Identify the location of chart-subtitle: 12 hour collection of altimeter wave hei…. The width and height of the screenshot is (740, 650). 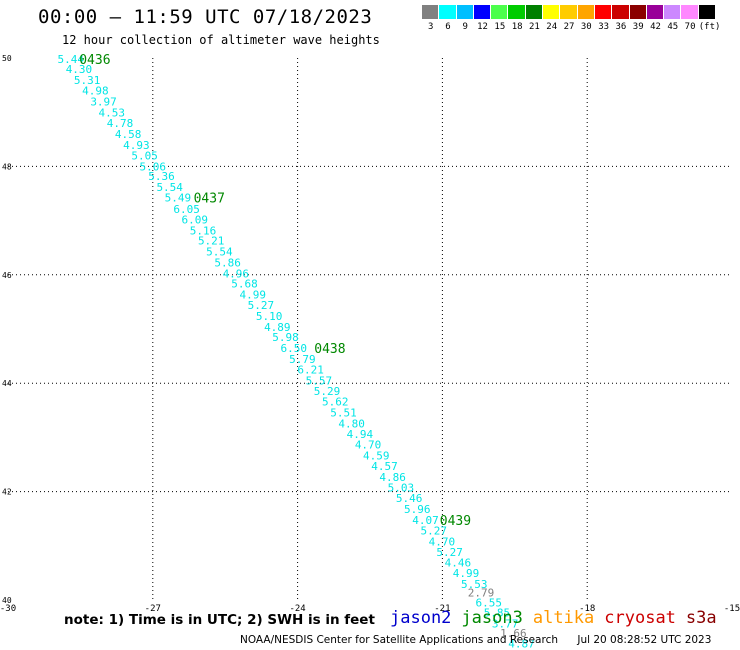
(221, 40).